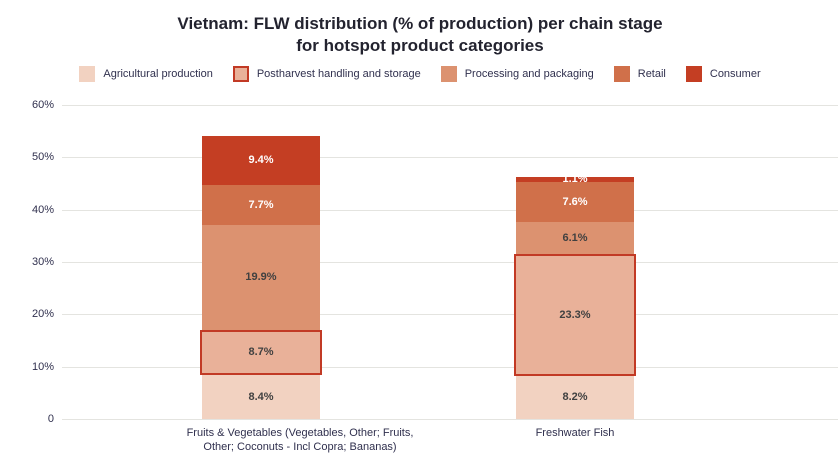 The image size is (840, 463). I want to click on data-label: 9.4%, so click(261, 159).